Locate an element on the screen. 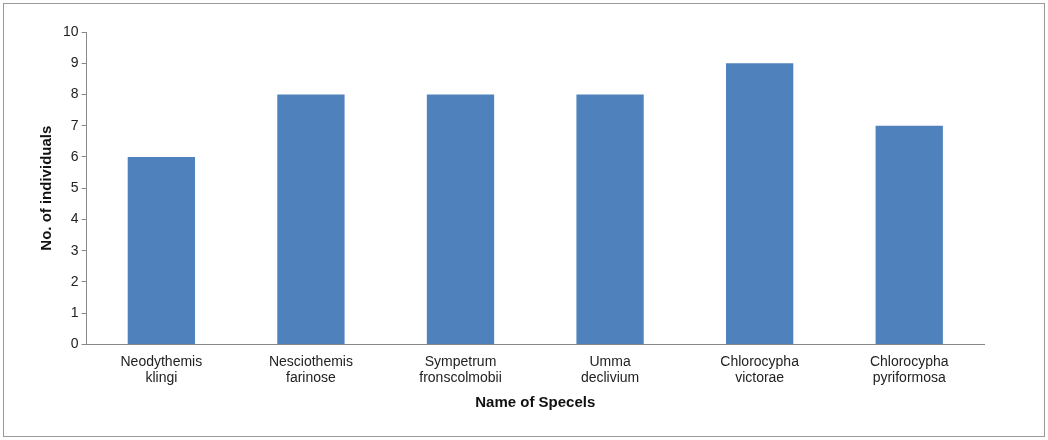 The height and width of the screenshot is (440, 1048). y-tick-label: 5 is located at coordinates (74, 187).